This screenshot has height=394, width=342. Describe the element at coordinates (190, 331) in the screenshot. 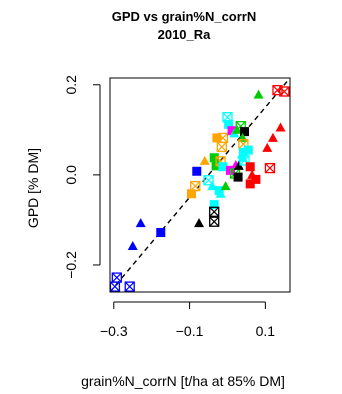

I see `x-tick-label: −0.1` at that location.